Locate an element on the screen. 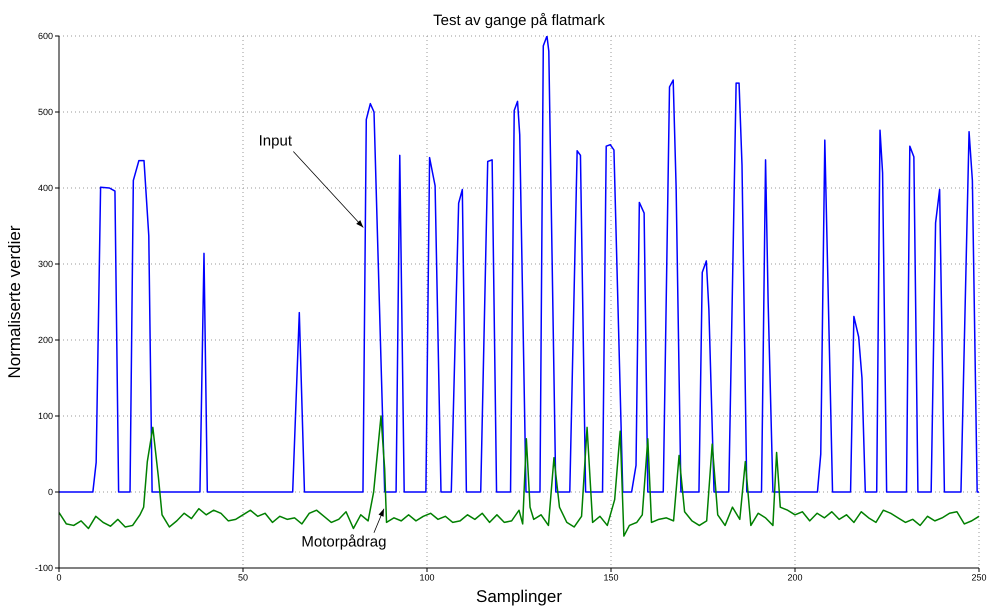 The height and width of the screenshot is (606, 997). y-tick-label: 400 is located at coordinates (45, 188).